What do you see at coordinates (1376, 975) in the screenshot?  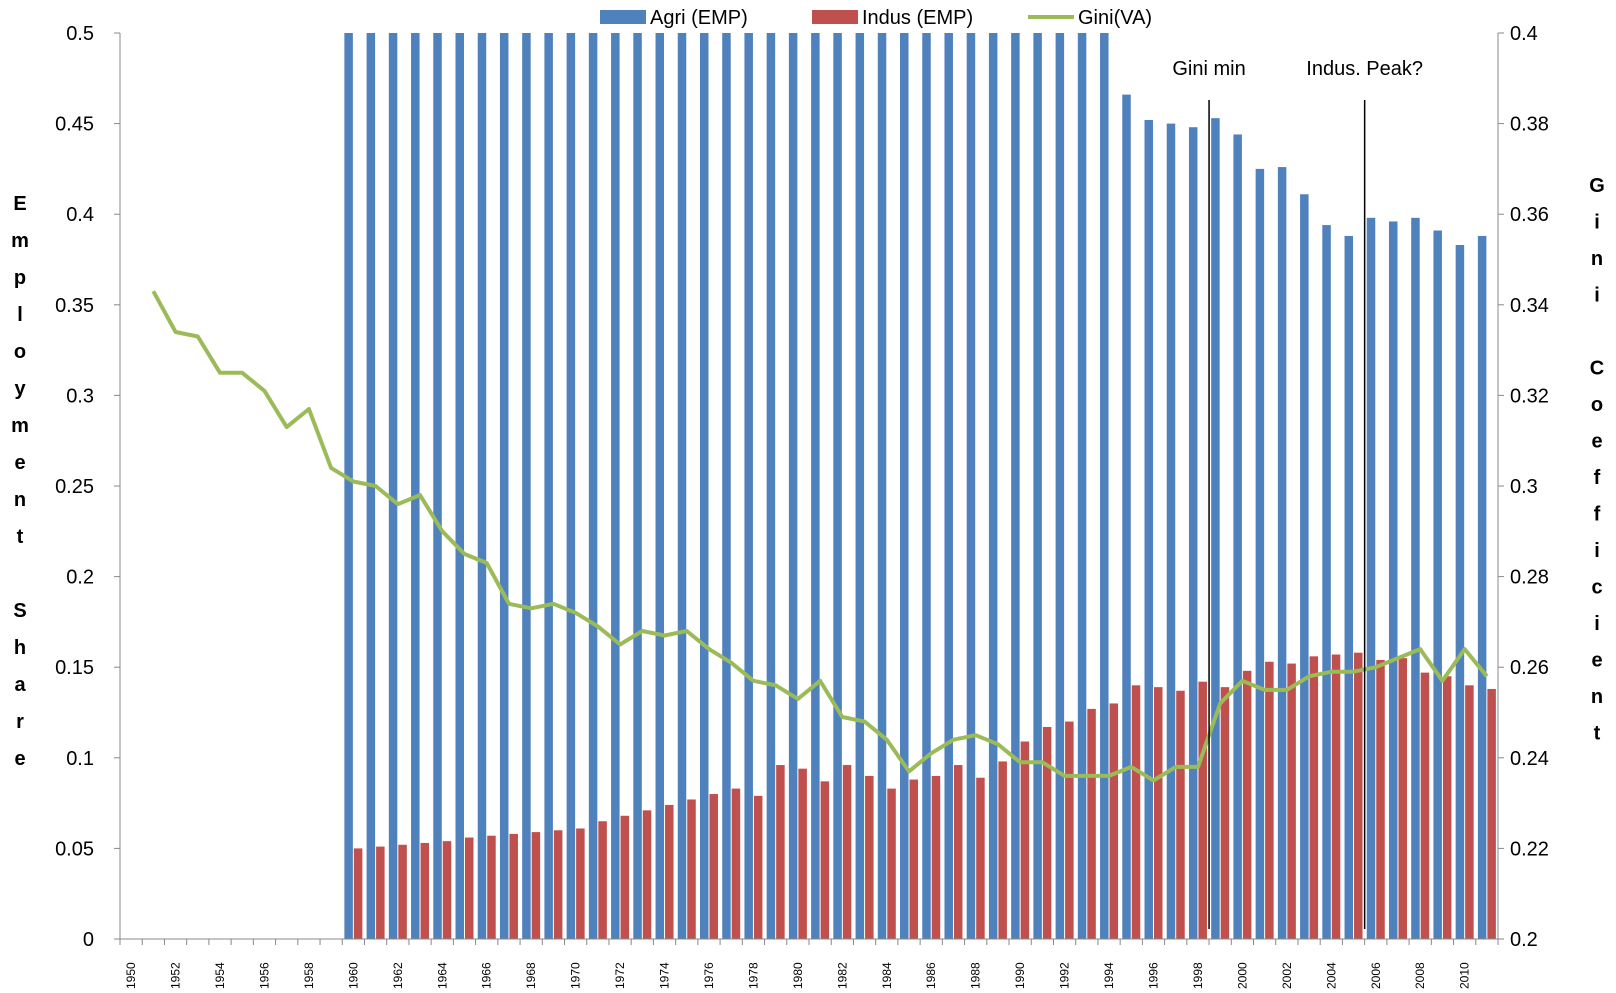 I see `x-tick-label: 2006` at bounding box center [1376, 975].